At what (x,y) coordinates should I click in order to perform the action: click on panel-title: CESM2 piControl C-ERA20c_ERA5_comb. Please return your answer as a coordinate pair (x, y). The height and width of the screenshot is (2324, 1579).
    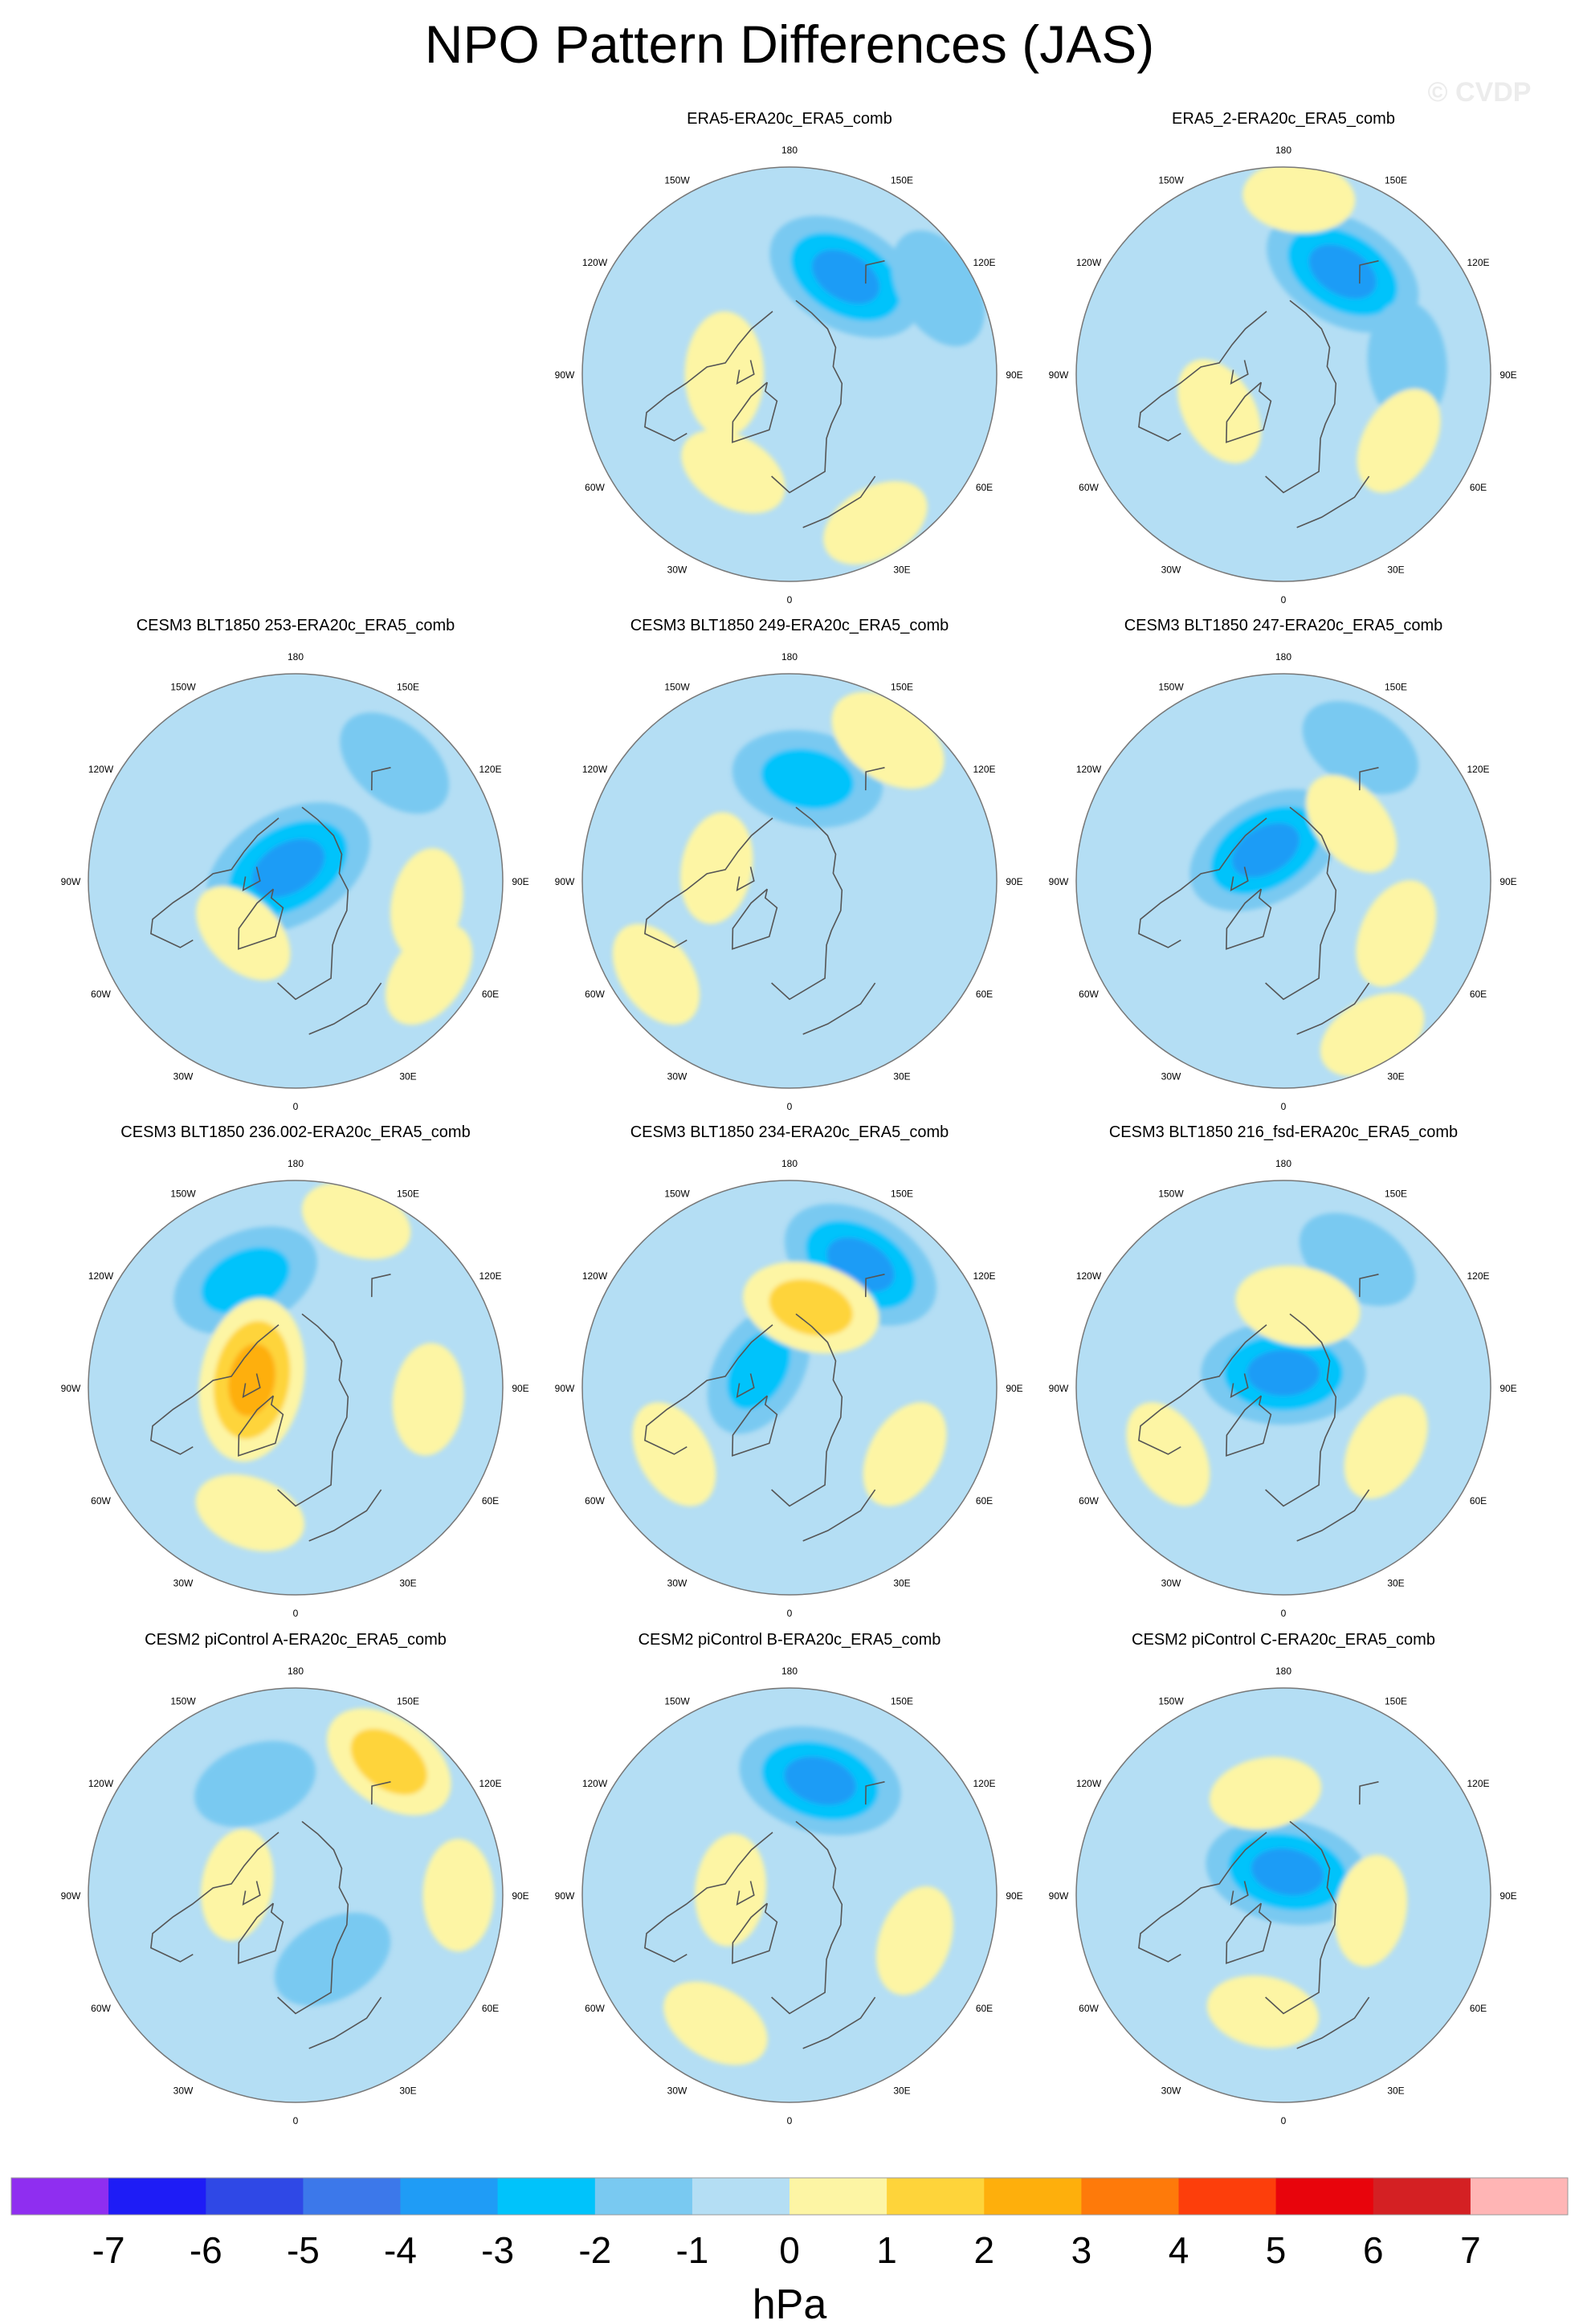
    Looking at the image, I should click on (1283, 1640).